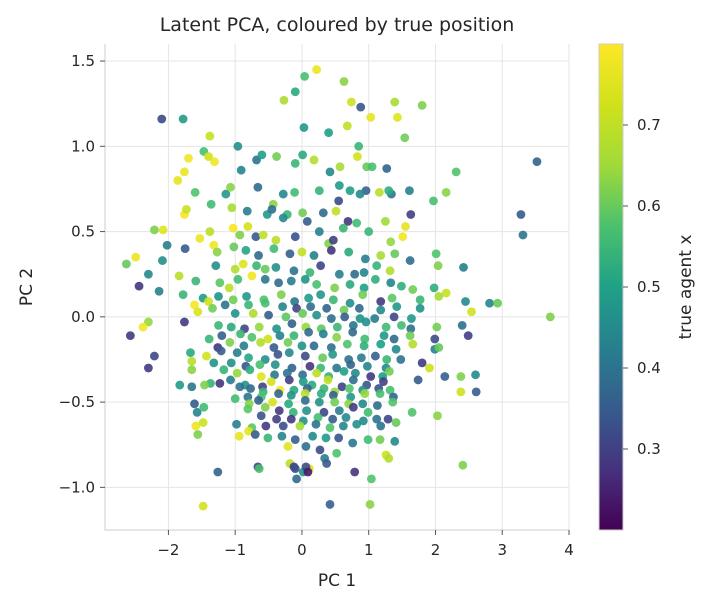 The width and height of the screenshot is (711, 607). What do you see at coordinates (337, 581) in the screenshot?
I see `x-axis-label: PC 1` at bounding box center [337, 581].